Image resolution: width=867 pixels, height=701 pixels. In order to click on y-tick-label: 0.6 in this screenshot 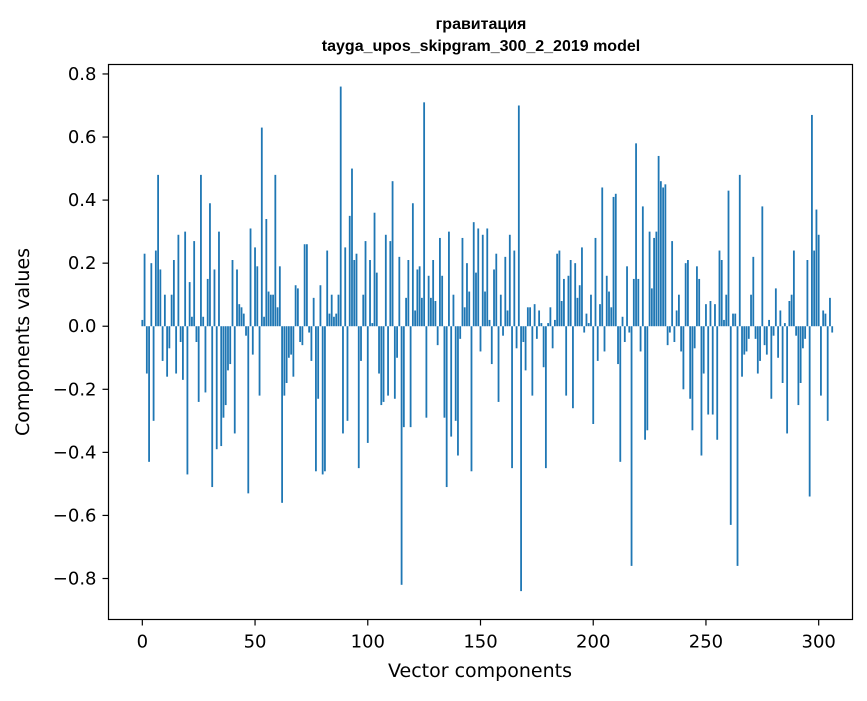, I will do `click(82, 137)`.